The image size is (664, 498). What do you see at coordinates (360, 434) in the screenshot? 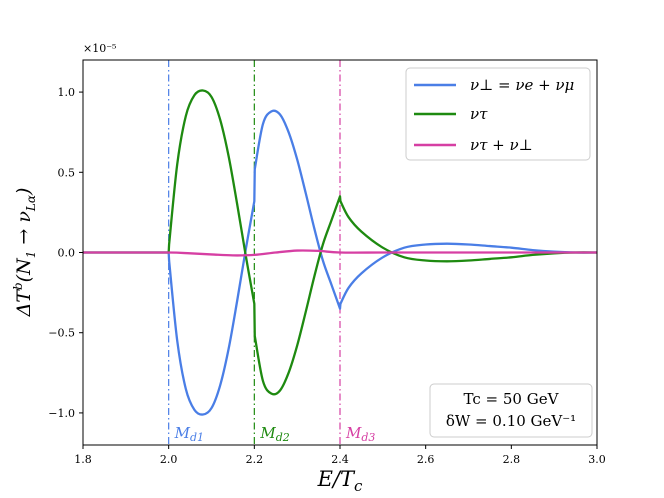
I see `mass-label-md3: Md3` at bounding box center [360, 434].